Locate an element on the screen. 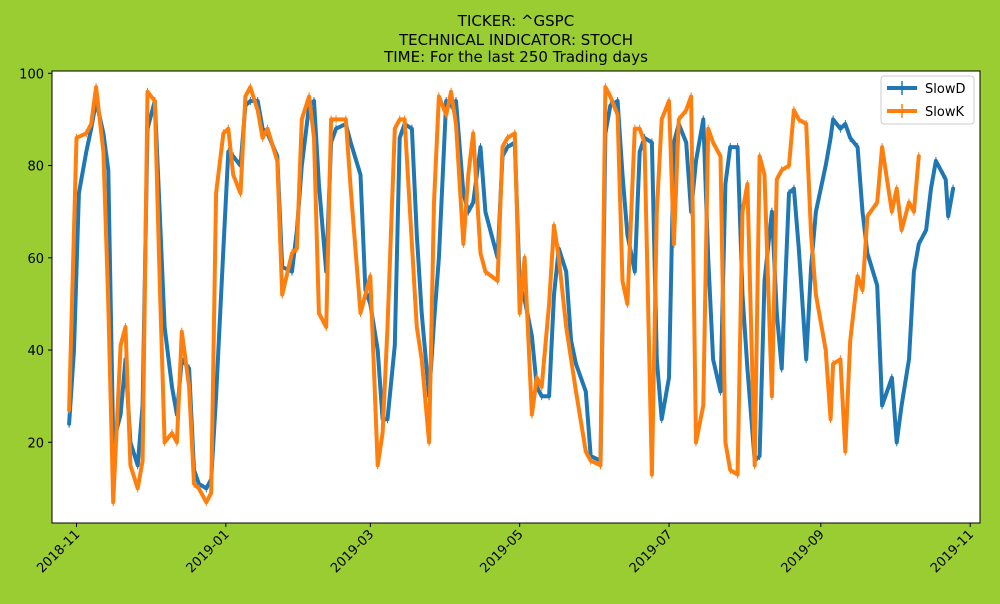 Image resolution: width=1000 pixels, height=604 pixels. chart-title-line-2: TECHNICAL INDICATOR: STOCH is located at coordinates (515, 40).